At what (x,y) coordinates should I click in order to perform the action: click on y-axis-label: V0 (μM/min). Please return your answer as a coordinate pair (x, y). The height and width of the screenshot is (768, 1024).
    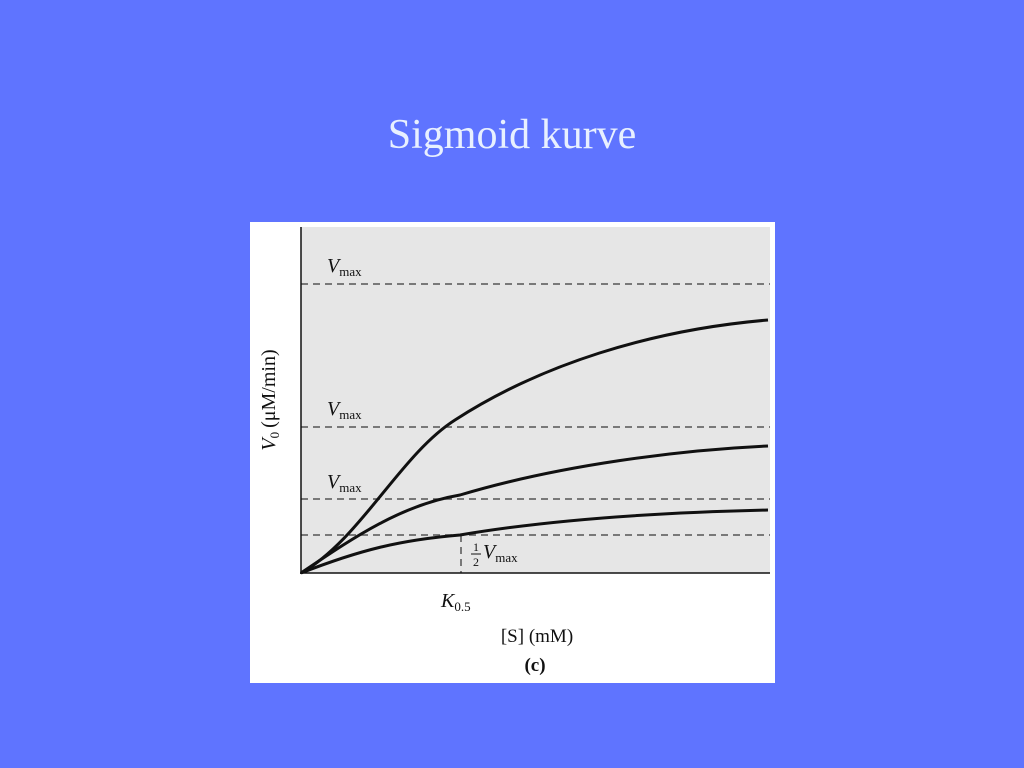
    Looking at the image, I should click on (270, 399).